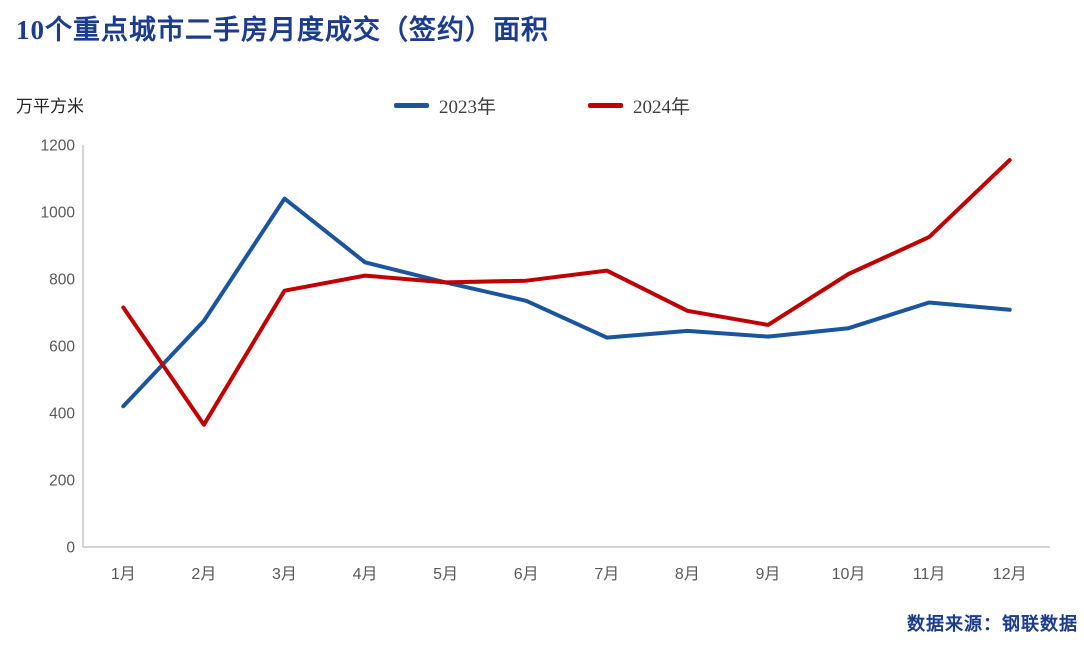  I want to click on legend-item-2024: 2024年, so click(639, 105).